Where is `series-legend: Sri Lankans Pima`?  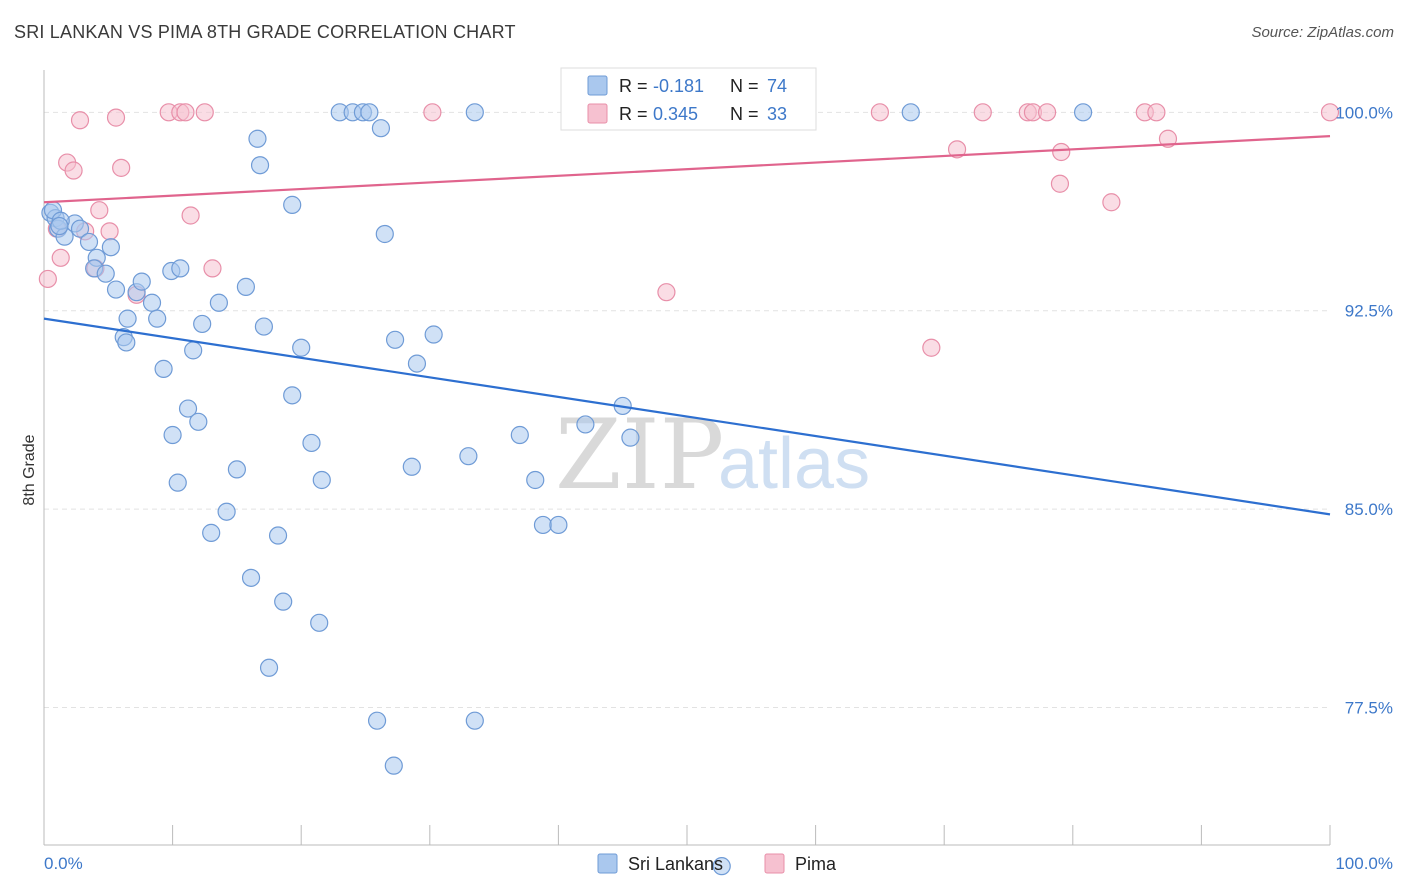 series-legend: Sri Lankans Pima is located at coordinates (717, 863).